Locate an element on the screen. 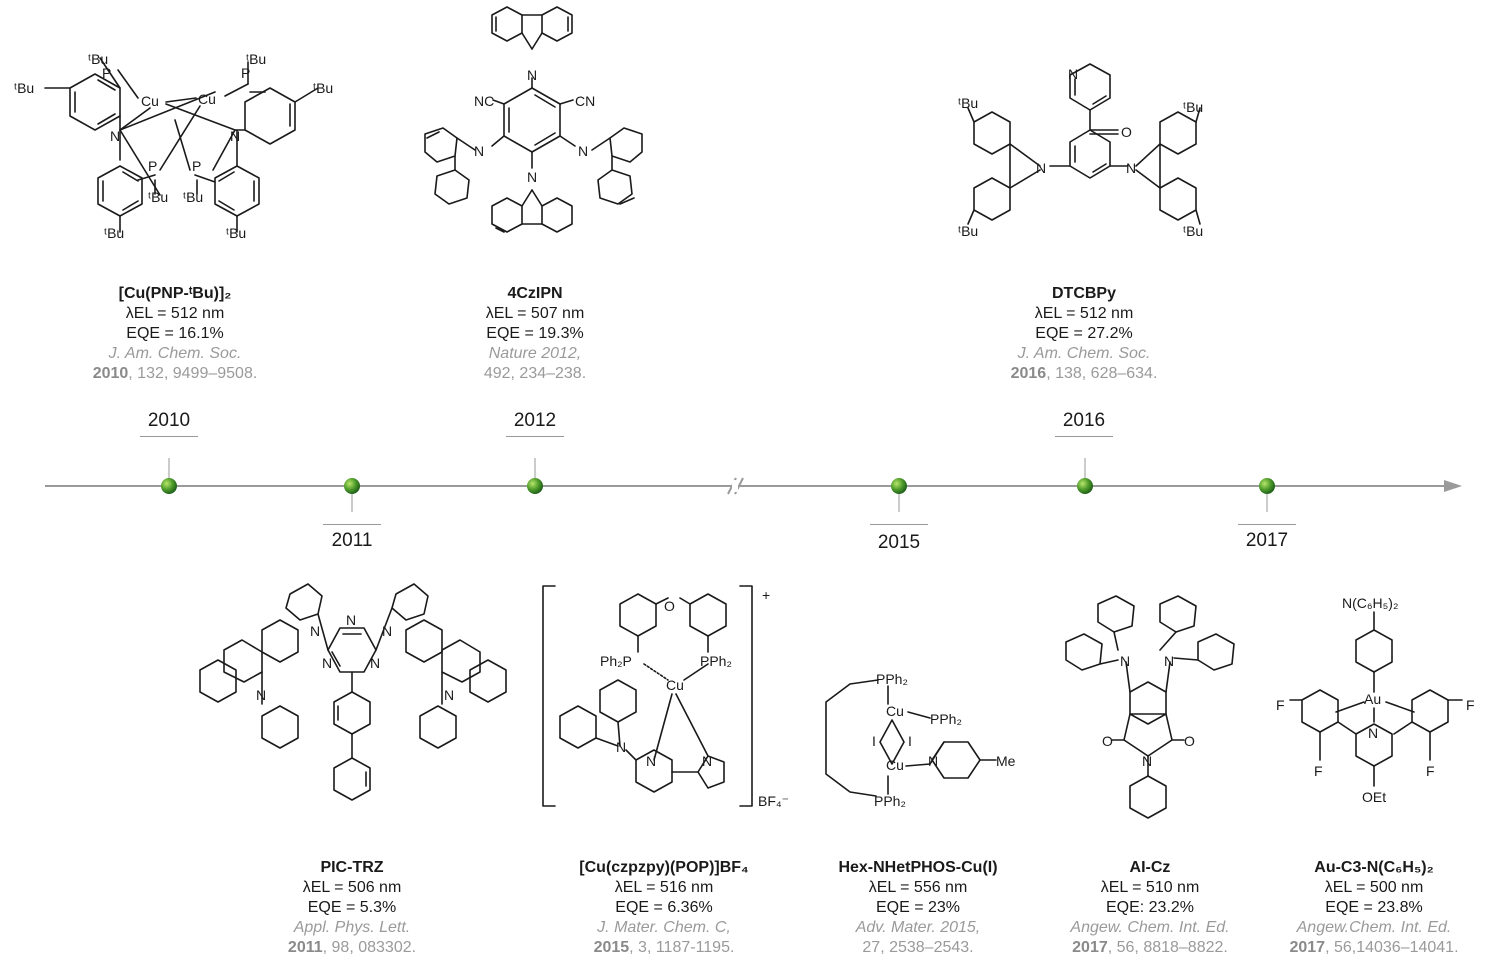  timeline-dot-2016 is located at coordinates (1085, 486).